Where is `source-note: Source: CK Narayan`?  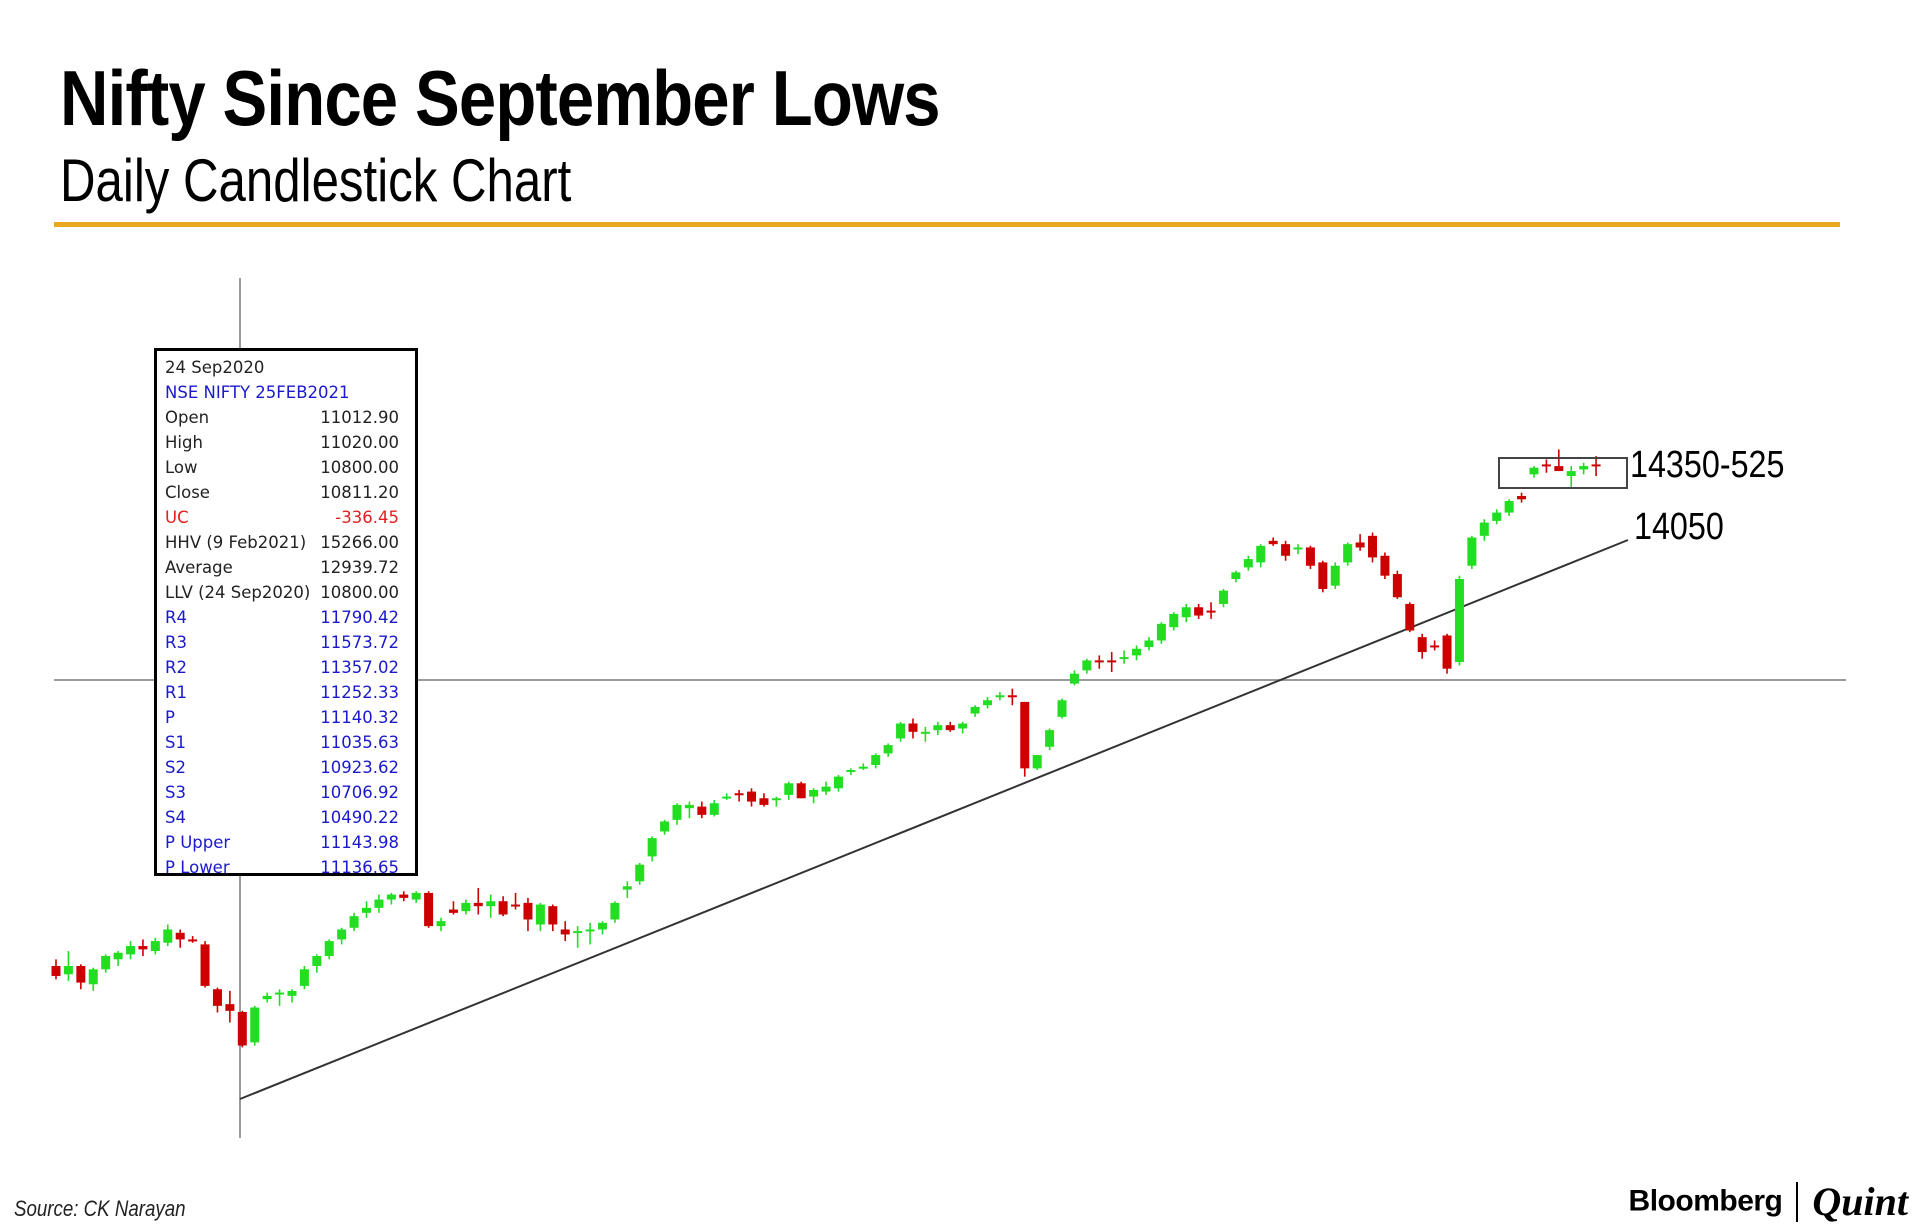
source-note: Source: CK Narayan is located at coordinates (100, 1208).